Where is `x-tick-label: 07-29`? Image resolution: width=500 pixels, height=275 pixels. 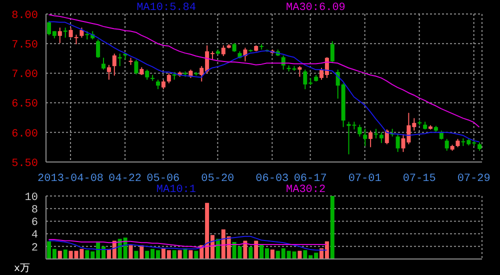 x-tick-label: 07-29 is located at coordinates (473, 179).